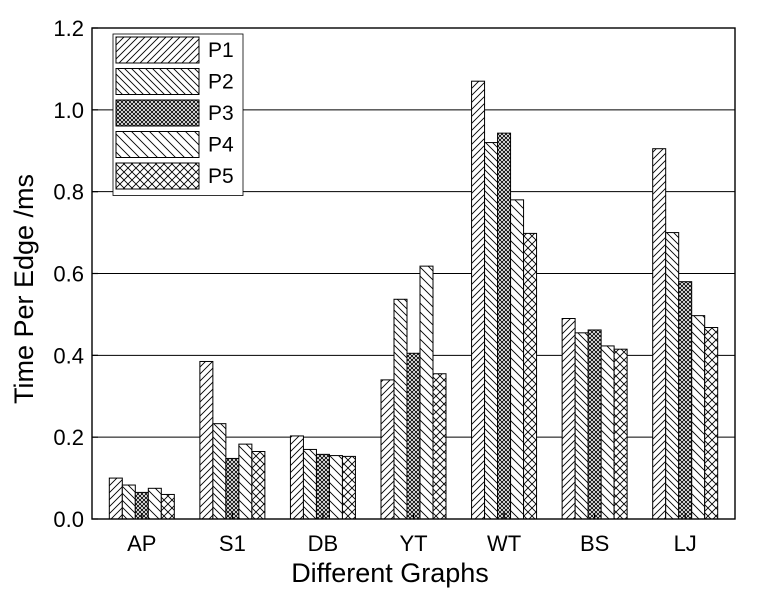 The width and height of the screenshot is (772, 591). What do you see at coordinates (581, 426) in the screenshot?
I see `bar-p2-bs` at bounding box center [581, 426].